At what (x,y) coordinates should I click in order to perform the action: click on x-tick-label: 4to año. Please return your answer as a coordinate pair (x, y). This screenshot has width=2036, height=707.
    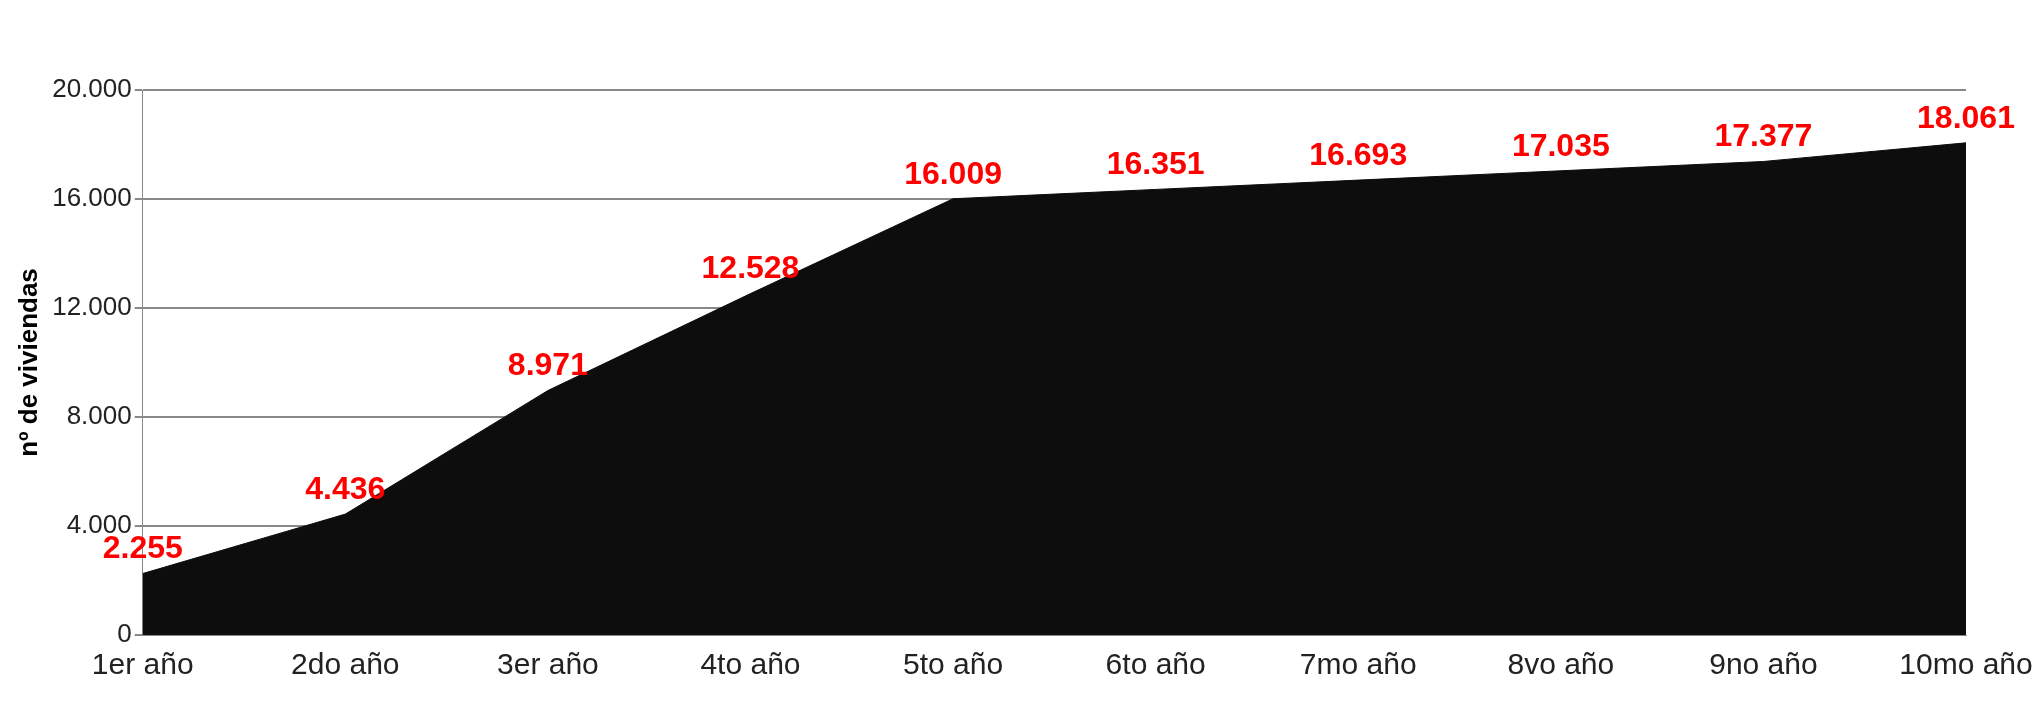
    Looking at the image, I should click on (750, 664).